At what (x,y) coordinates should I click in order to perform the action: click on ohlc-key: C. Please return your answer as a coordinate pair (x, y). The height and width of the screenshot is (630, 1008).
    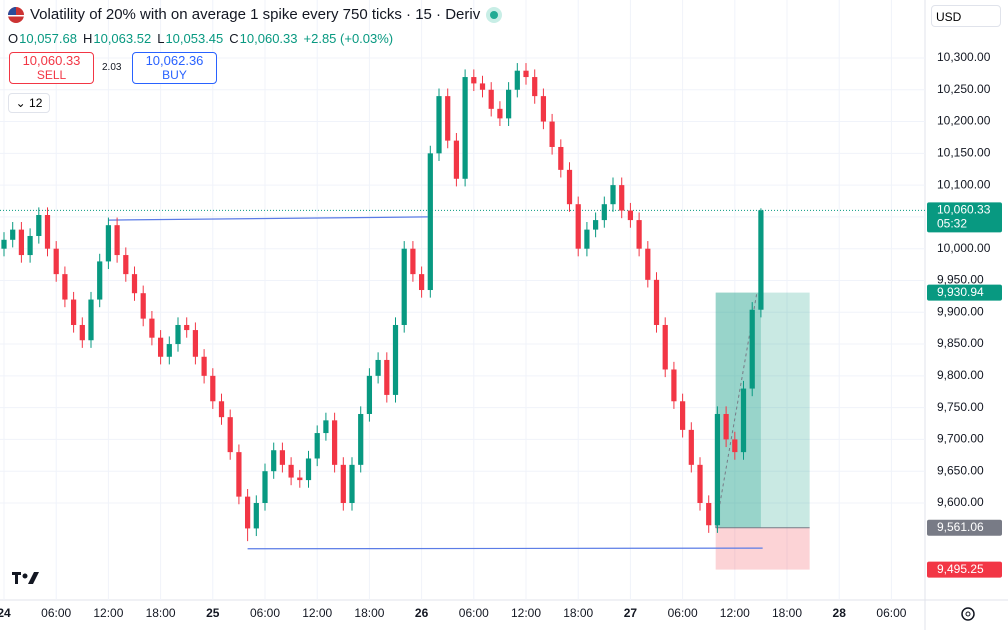
    Looking at the image, I should click on (234, 38).